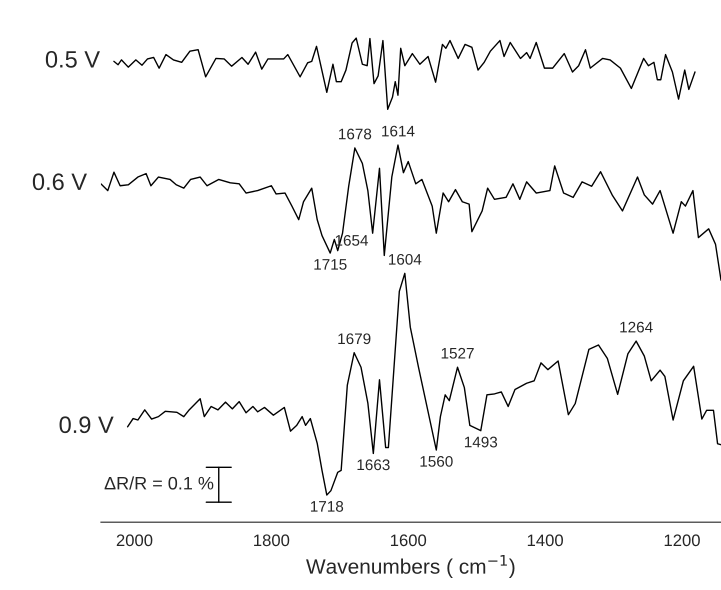 The height and width of the screenshot is (590, 721). What do you see at coordinates (272, 540) in the screenshot?
I see `x-tick-label: 1800` at bounding box center [272, 540].